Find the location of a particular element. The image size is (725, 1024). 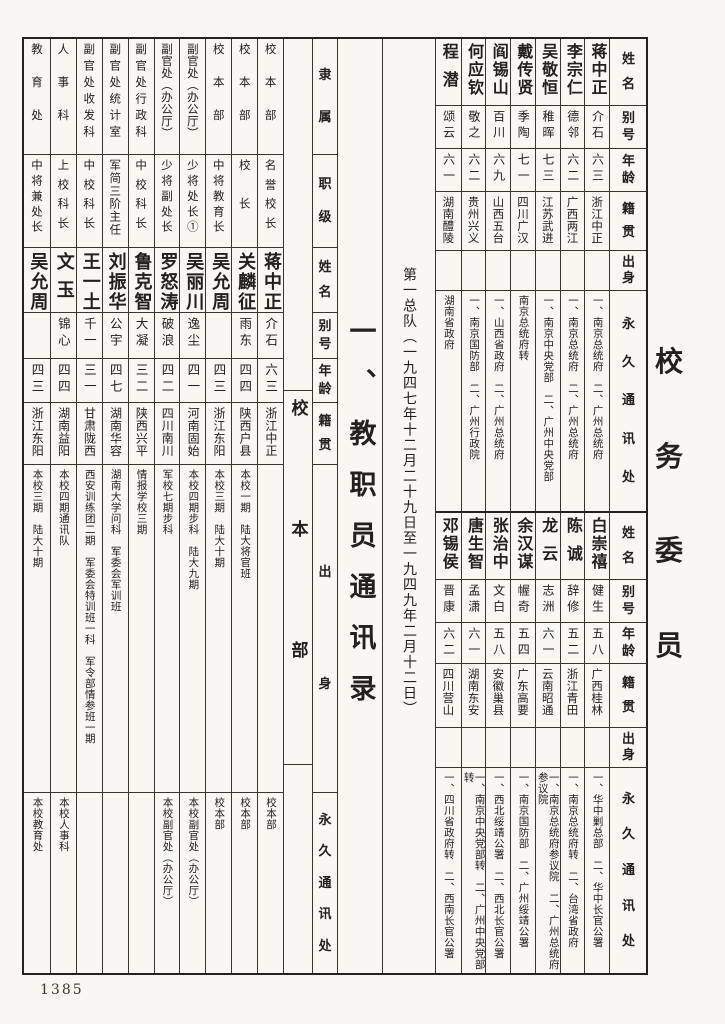

cell-text: 河南固始 is located at coordinates (193, 432).